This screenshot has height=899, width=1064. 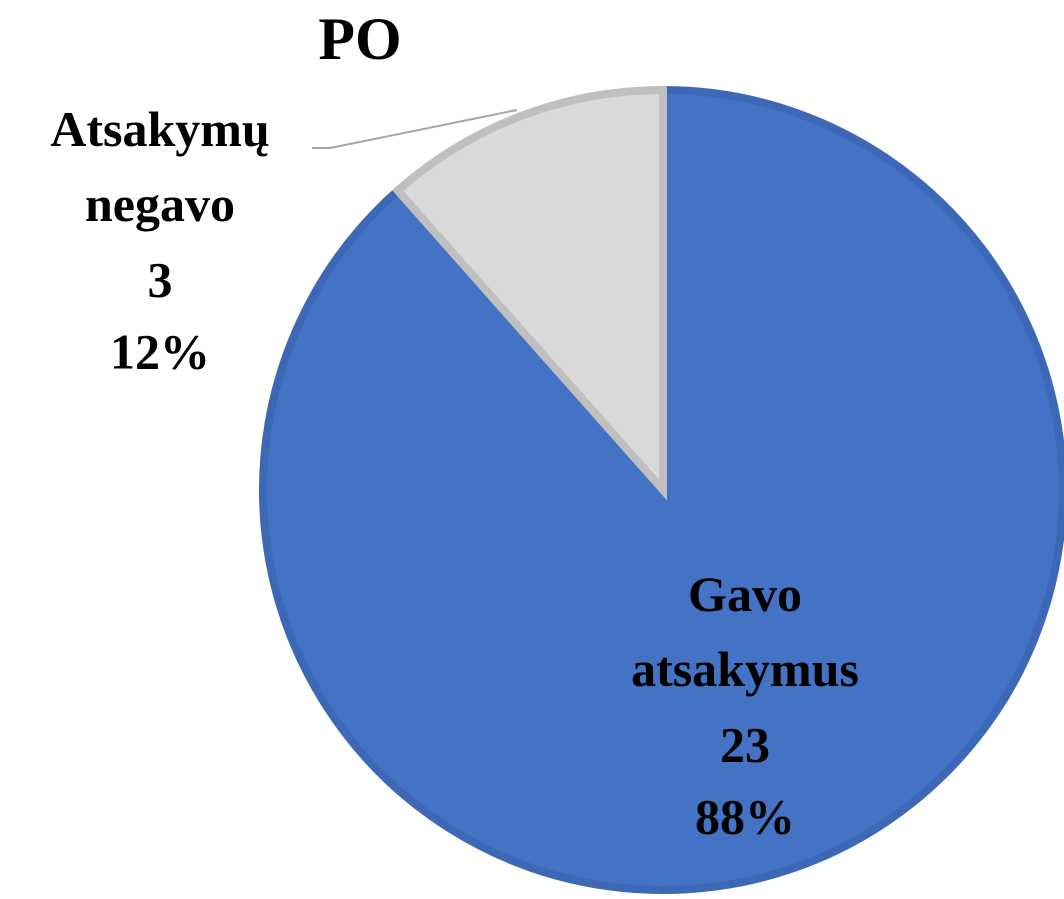 What do you see at coordinates (359, 39) in the screenshot?
I see `chart-title: PO` at bounding box center [359, 39].